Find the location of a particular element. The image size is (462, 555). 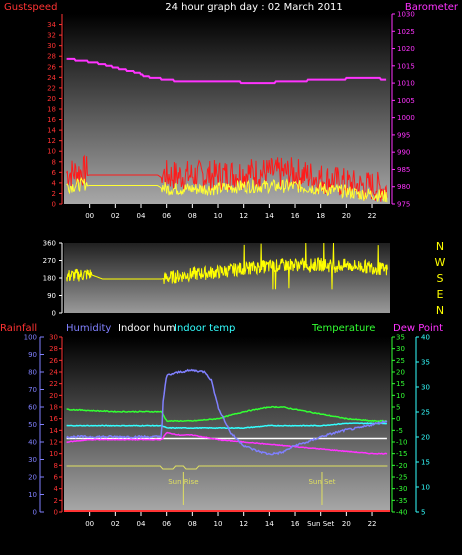

rainfall-tick-label: 2 is located at coordinates (56, 501).